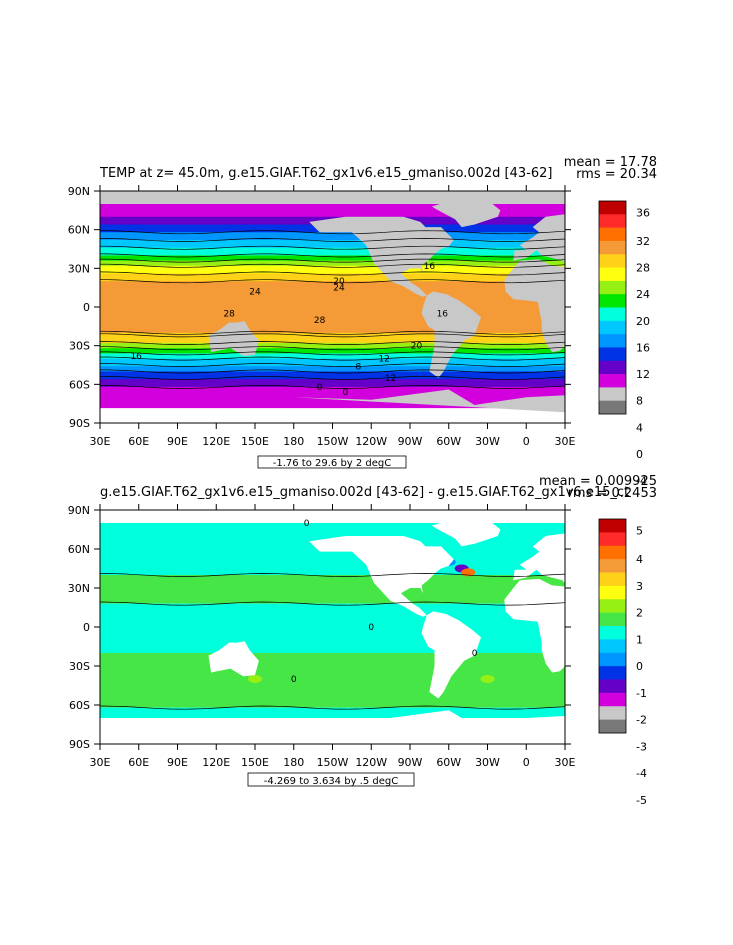  Describe the element at coordinates (539, 558) in the screenshot. I see `landmass-eurasia` at that location.